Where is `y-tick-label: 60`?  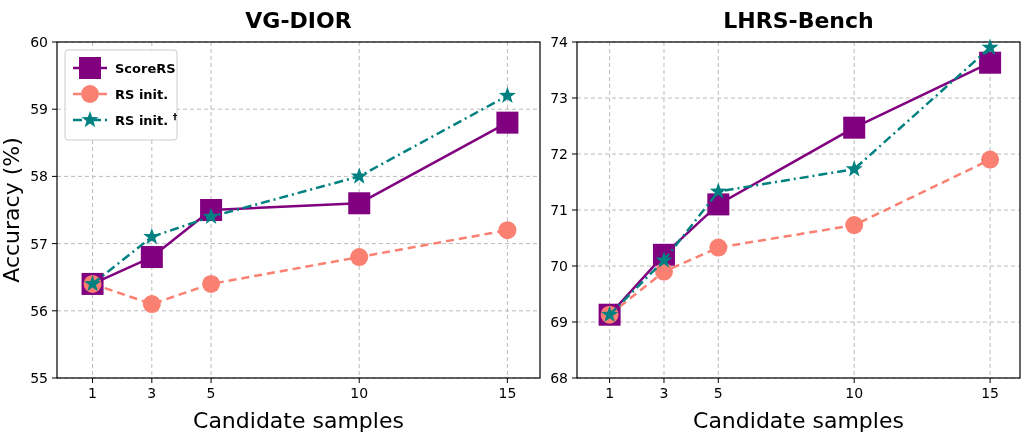
y-tick-label: 60 is located at coordinates (39, 42).